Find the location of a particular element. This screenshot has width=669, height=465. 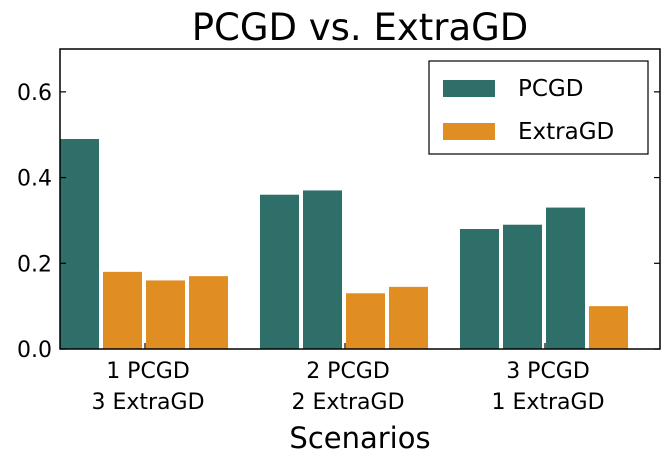

x-axis-label: Scenarios is located at coordinates (359, 438).